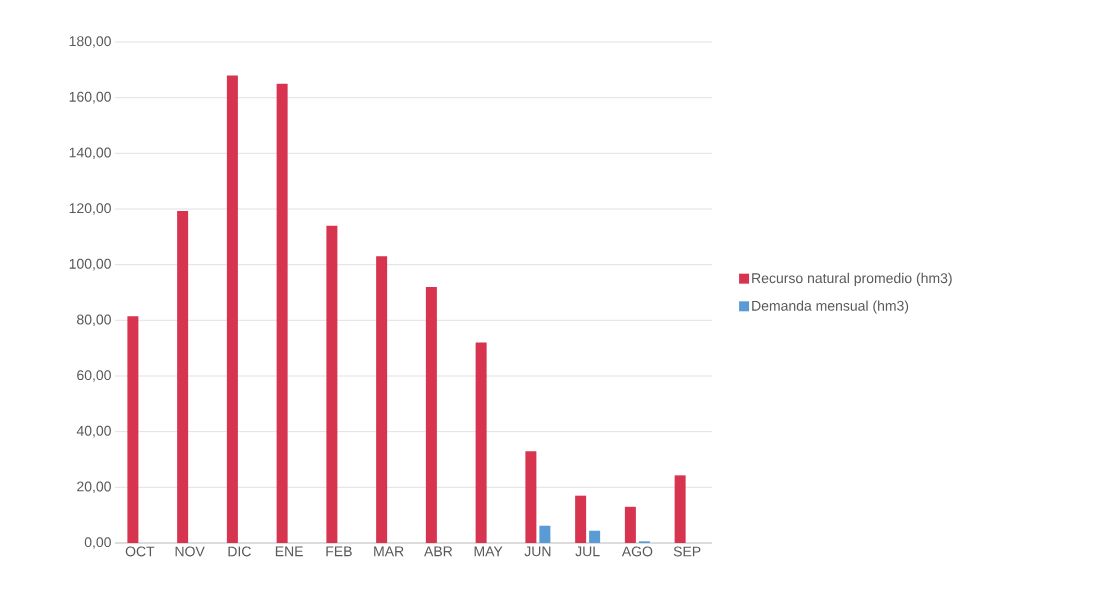 This screenshot has width=1104, height=597. What do you see at coordinates (90, 42) in the screenshot?
I see `y-tick-label: 180,00` at bounding box center [90, 42].